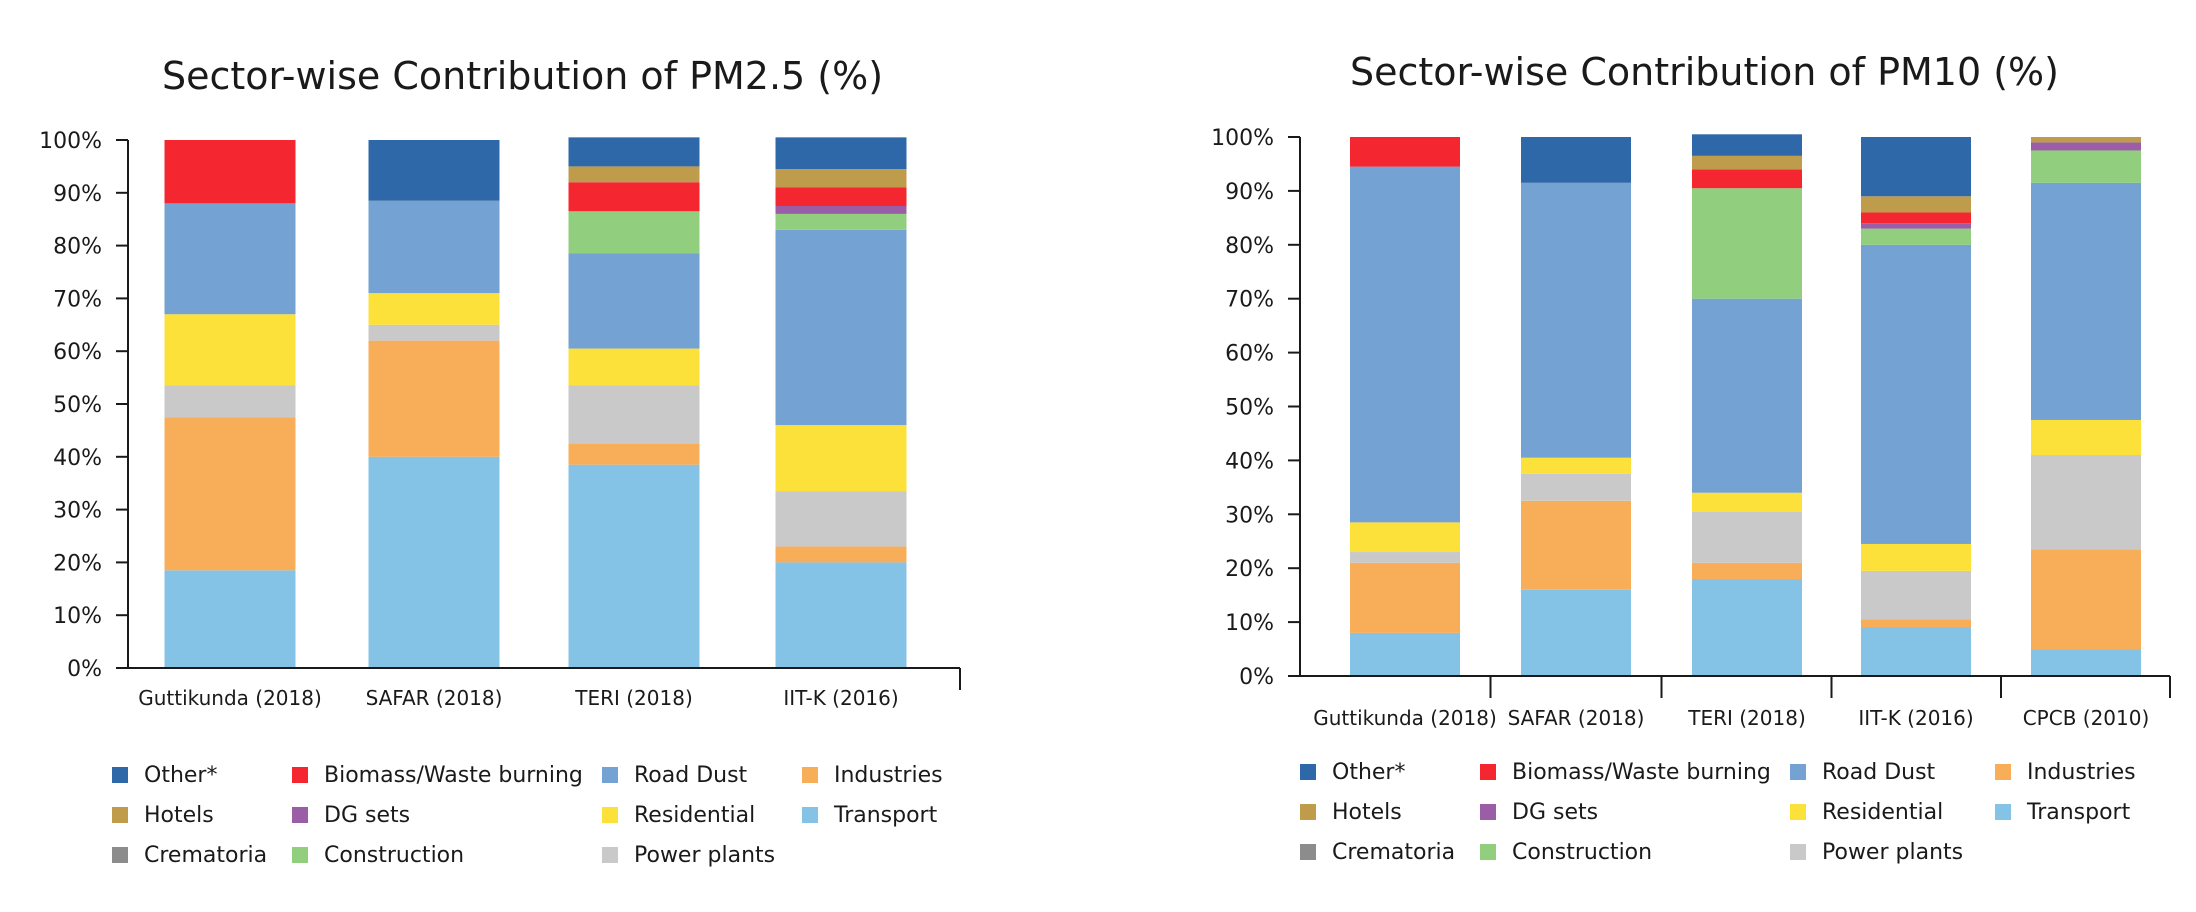  Describe the element at coordinates (77, 352) in the screenshot. I see `y-tick-label: 60%` at that location.